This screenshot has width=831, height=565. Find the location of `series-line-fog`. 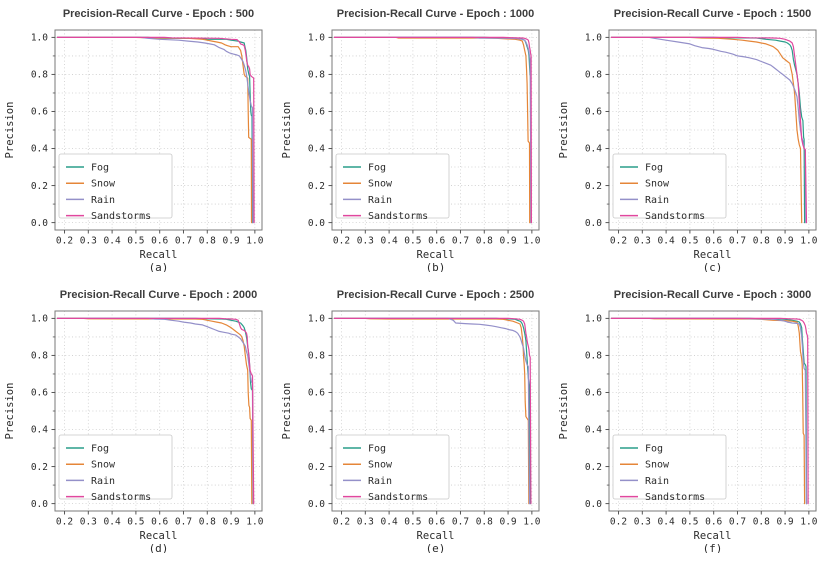

series-line-fog is located at coordinates (708, 130).